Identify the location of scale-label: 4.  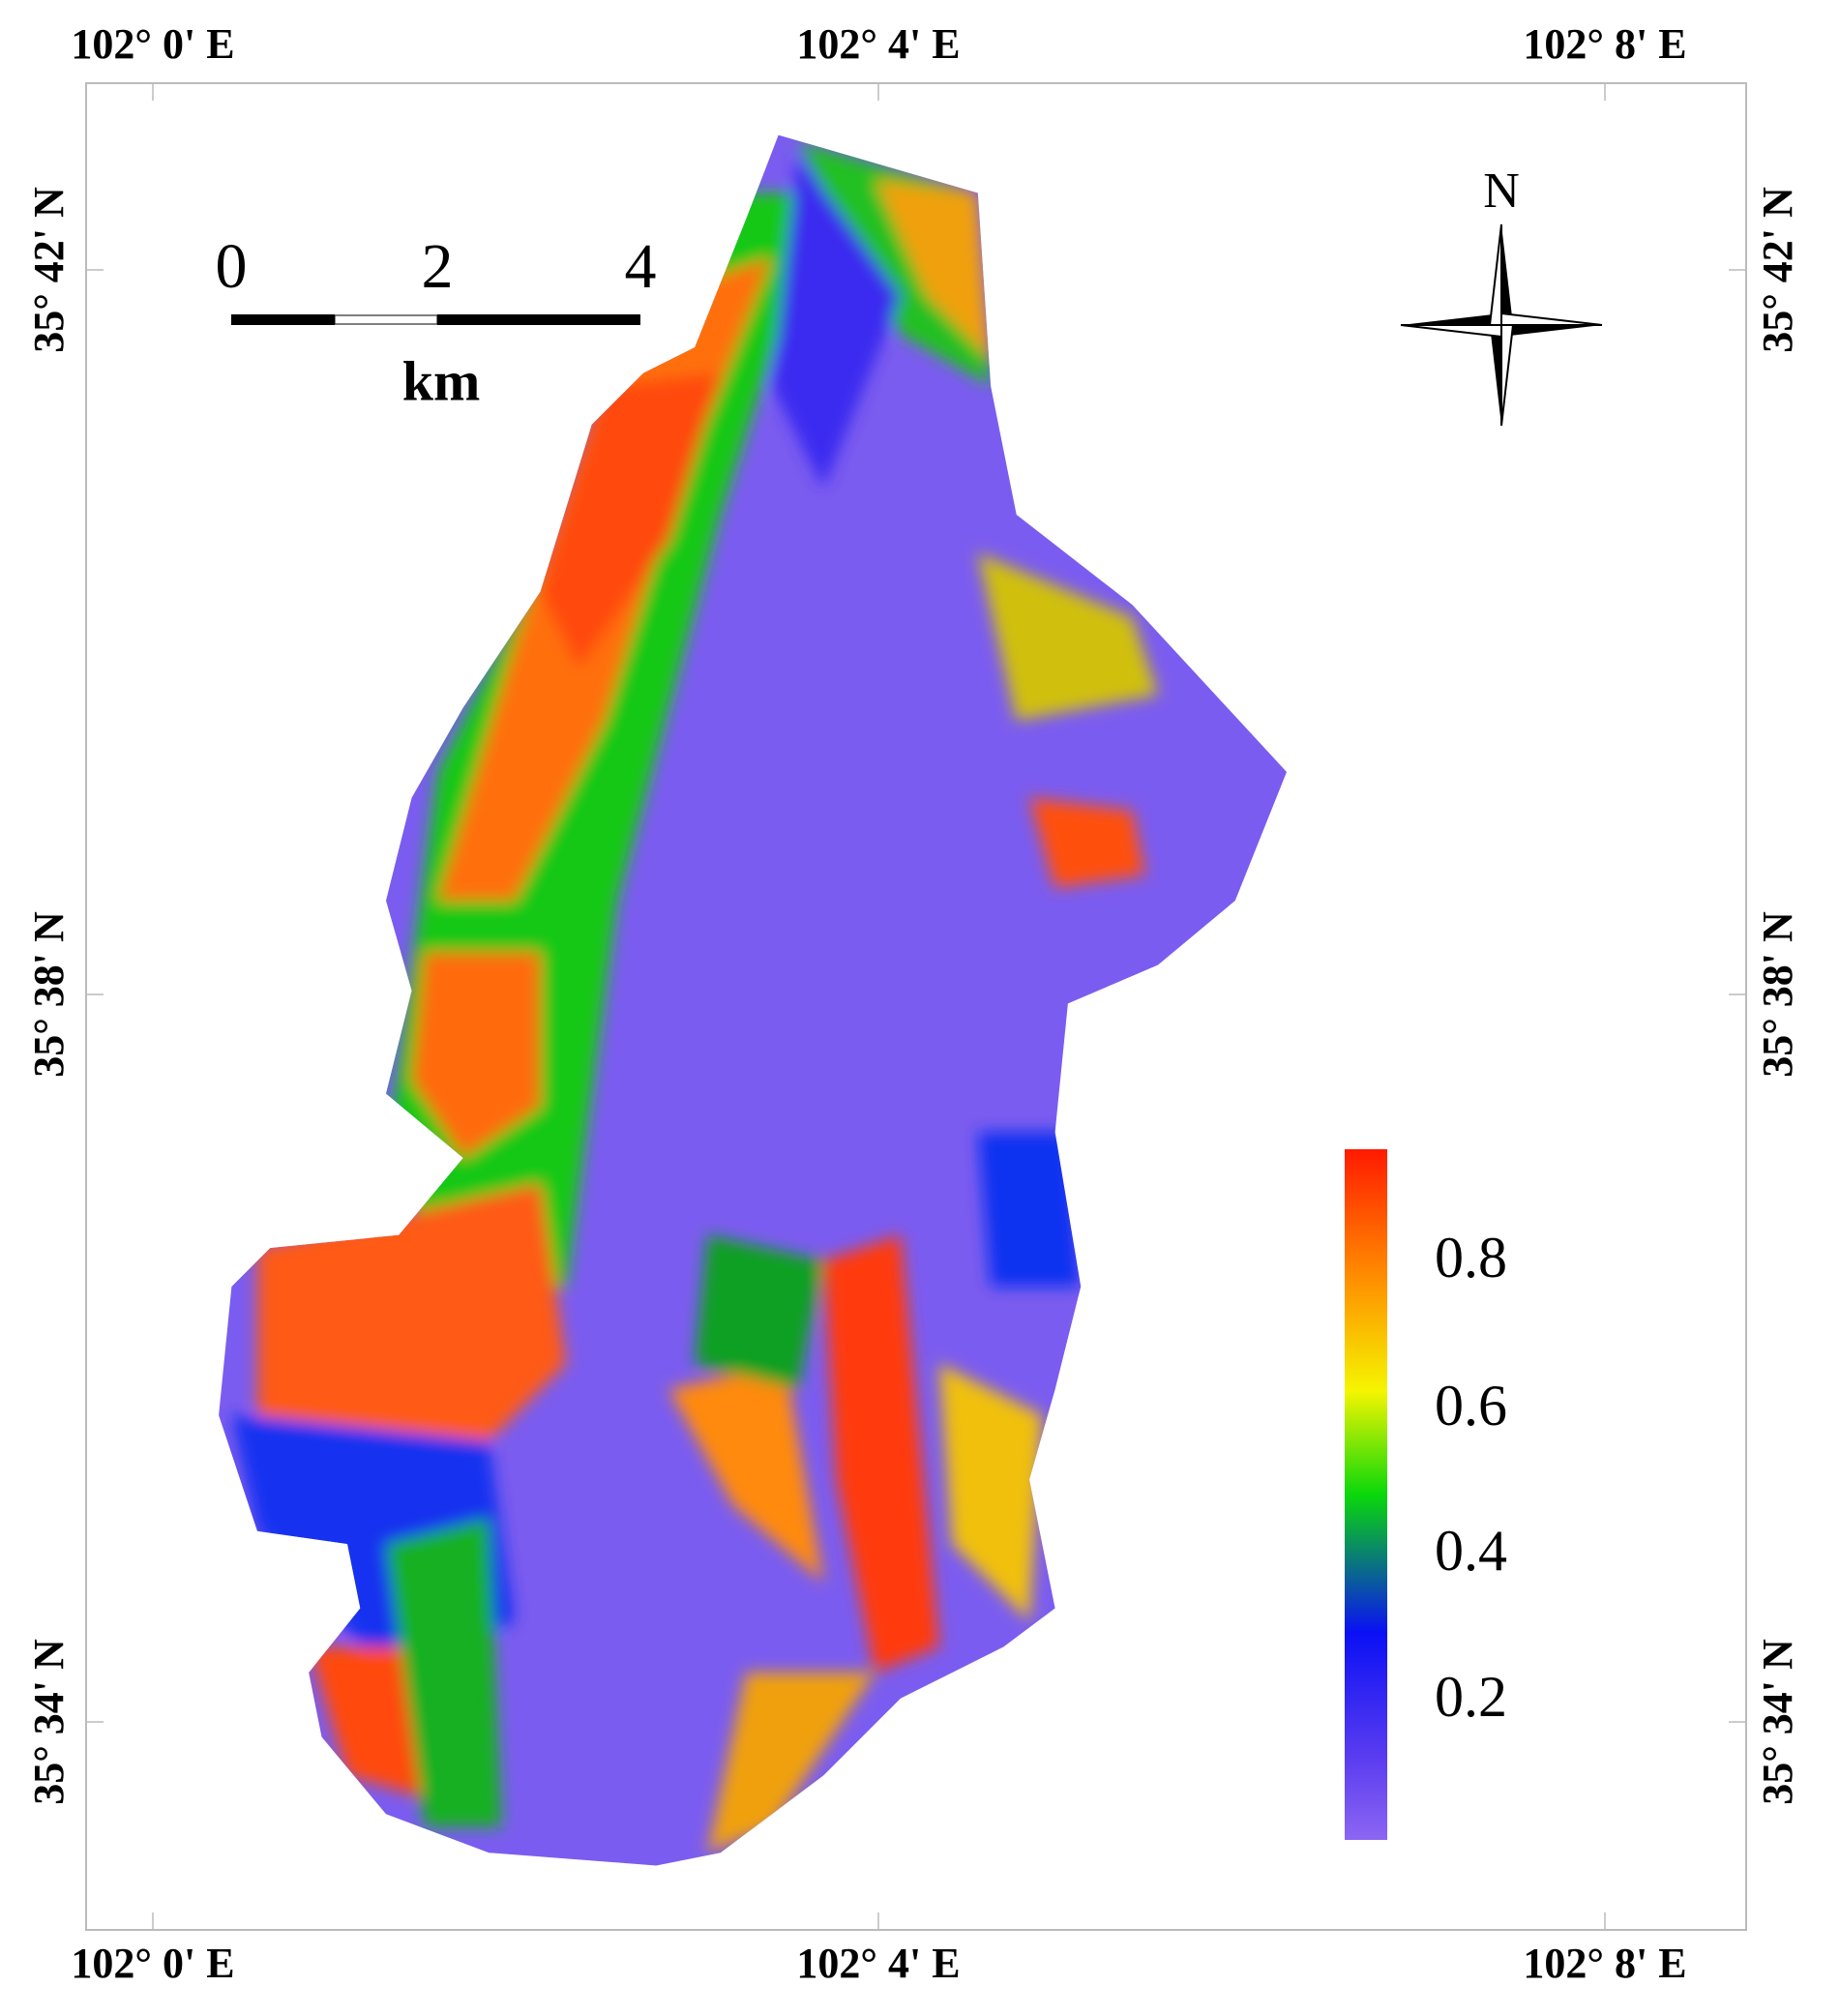
(641, 267).